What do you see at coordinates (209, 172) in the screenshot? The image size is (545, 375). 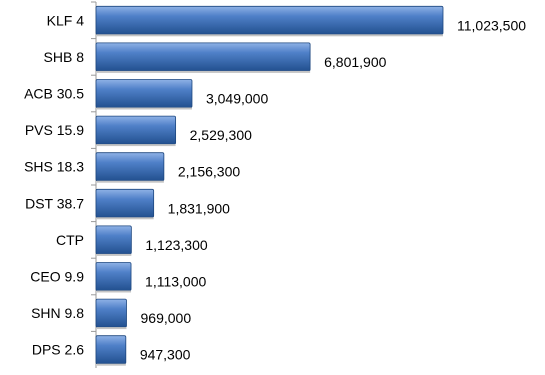 I see `value-label: 2,156,300` at bounding box center [209, 172].